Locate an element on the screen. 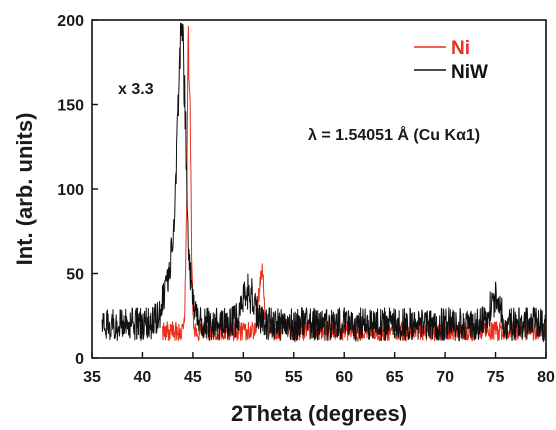 Image resolution: width=556 pixels, height=430 pixels. x-axis-title: 2Theta (degrees) is located at coordinates (319, 413).